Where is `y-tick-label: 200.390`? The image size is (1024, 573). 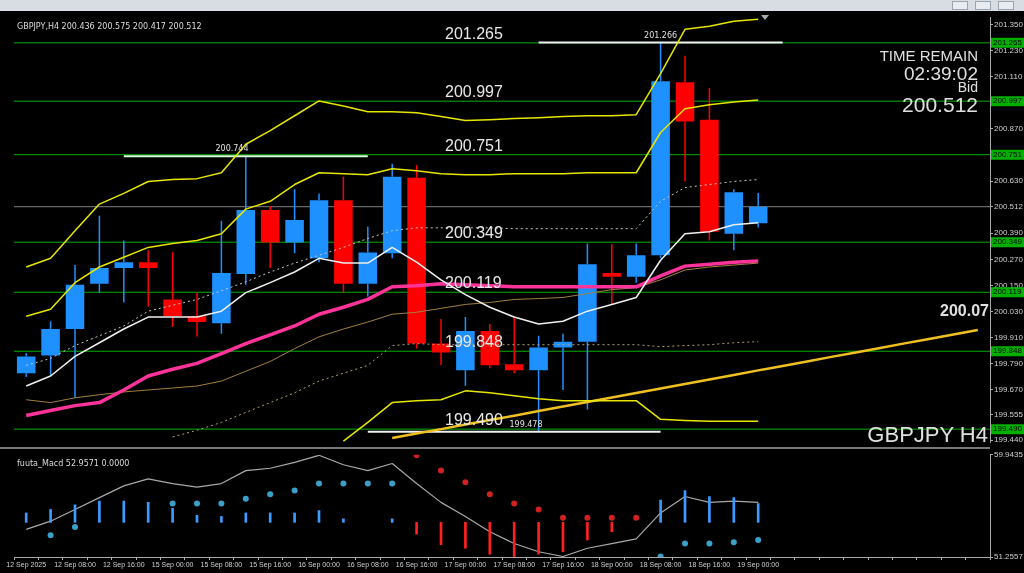 y-tick-label: 200.390 is located at coordinates (1009, 233).